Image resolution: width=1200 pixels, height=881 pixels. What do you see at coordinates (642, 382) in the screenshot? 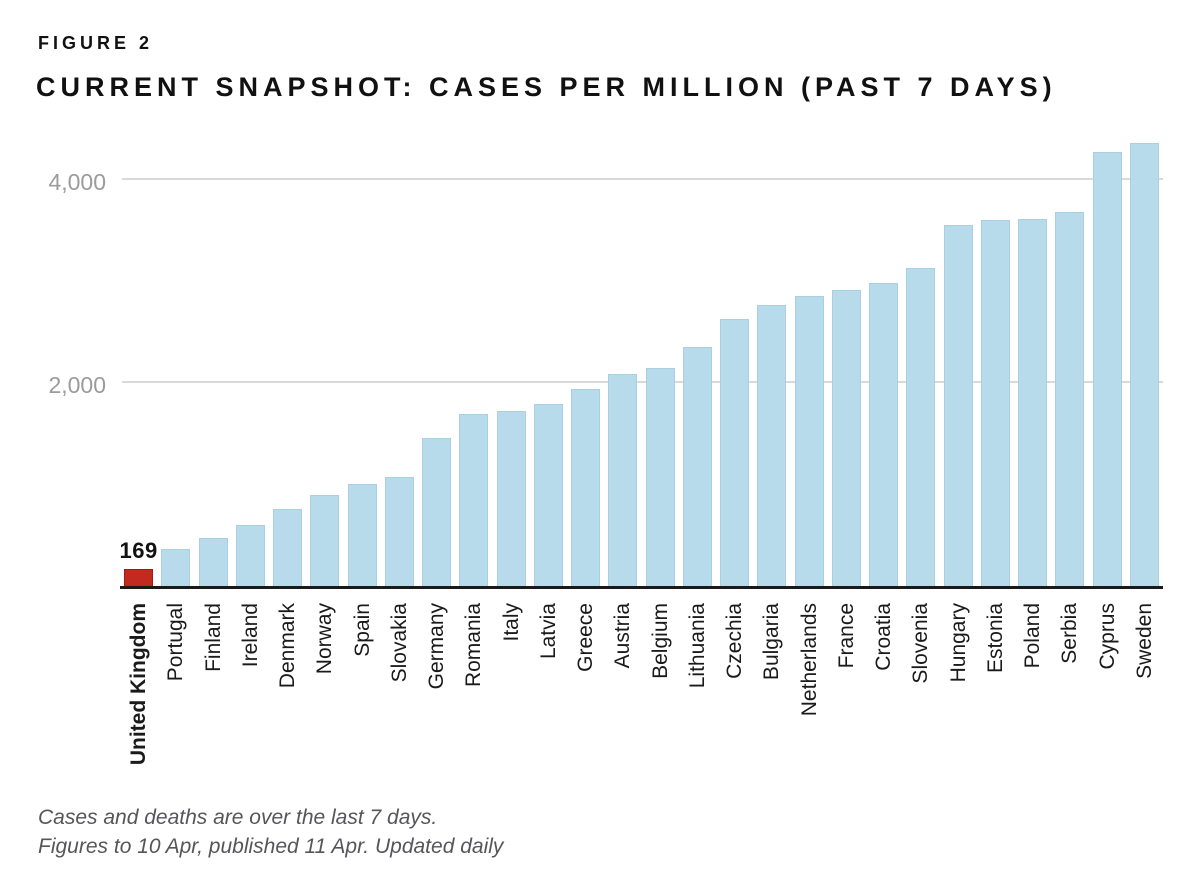
I see `gridline-2000` at bounding box center [642, 382].